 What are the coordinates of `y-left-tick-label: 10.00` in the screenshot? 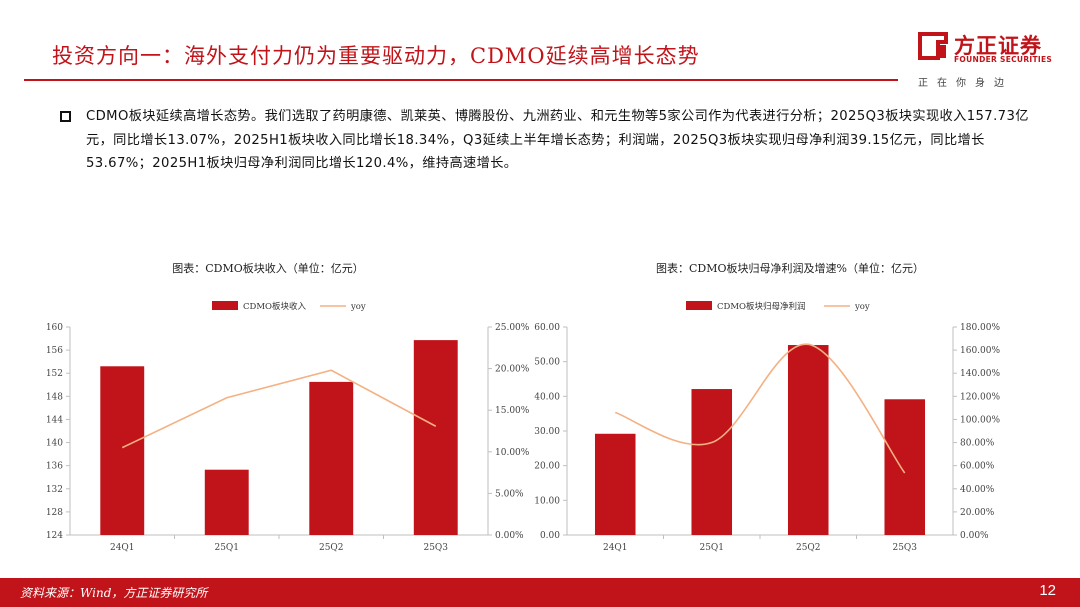 It's located at (547, 501).